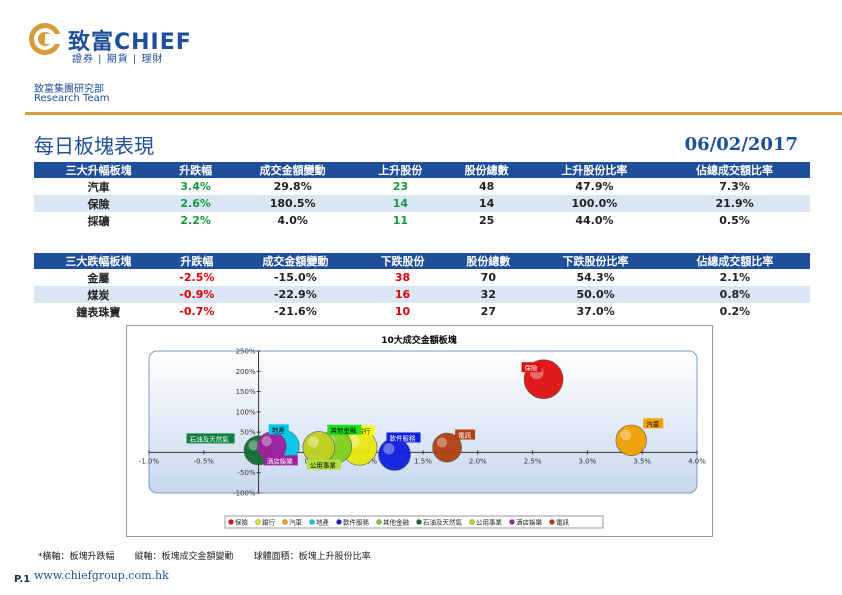  Describe the element at coordinates (99, 170) in the screenshot. I see `column-header: 三大升幅板塊` at that location.